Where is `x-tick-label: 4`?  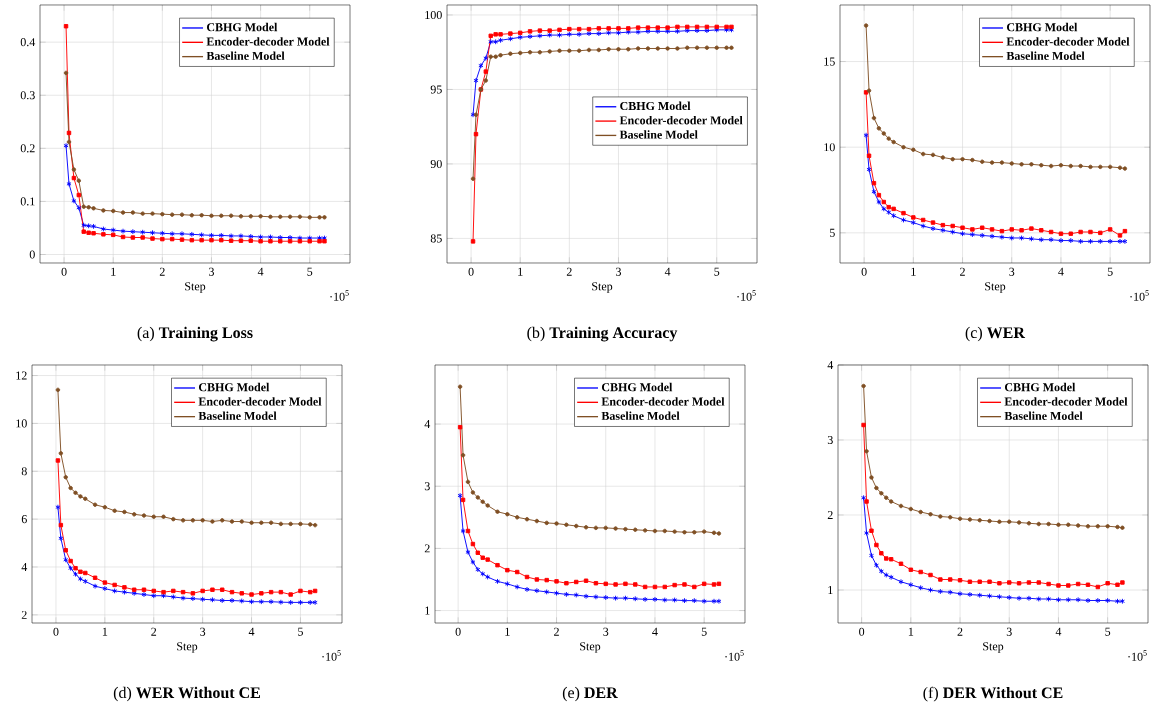
x-tick-label: 4 is located at coordinates (667, 271).